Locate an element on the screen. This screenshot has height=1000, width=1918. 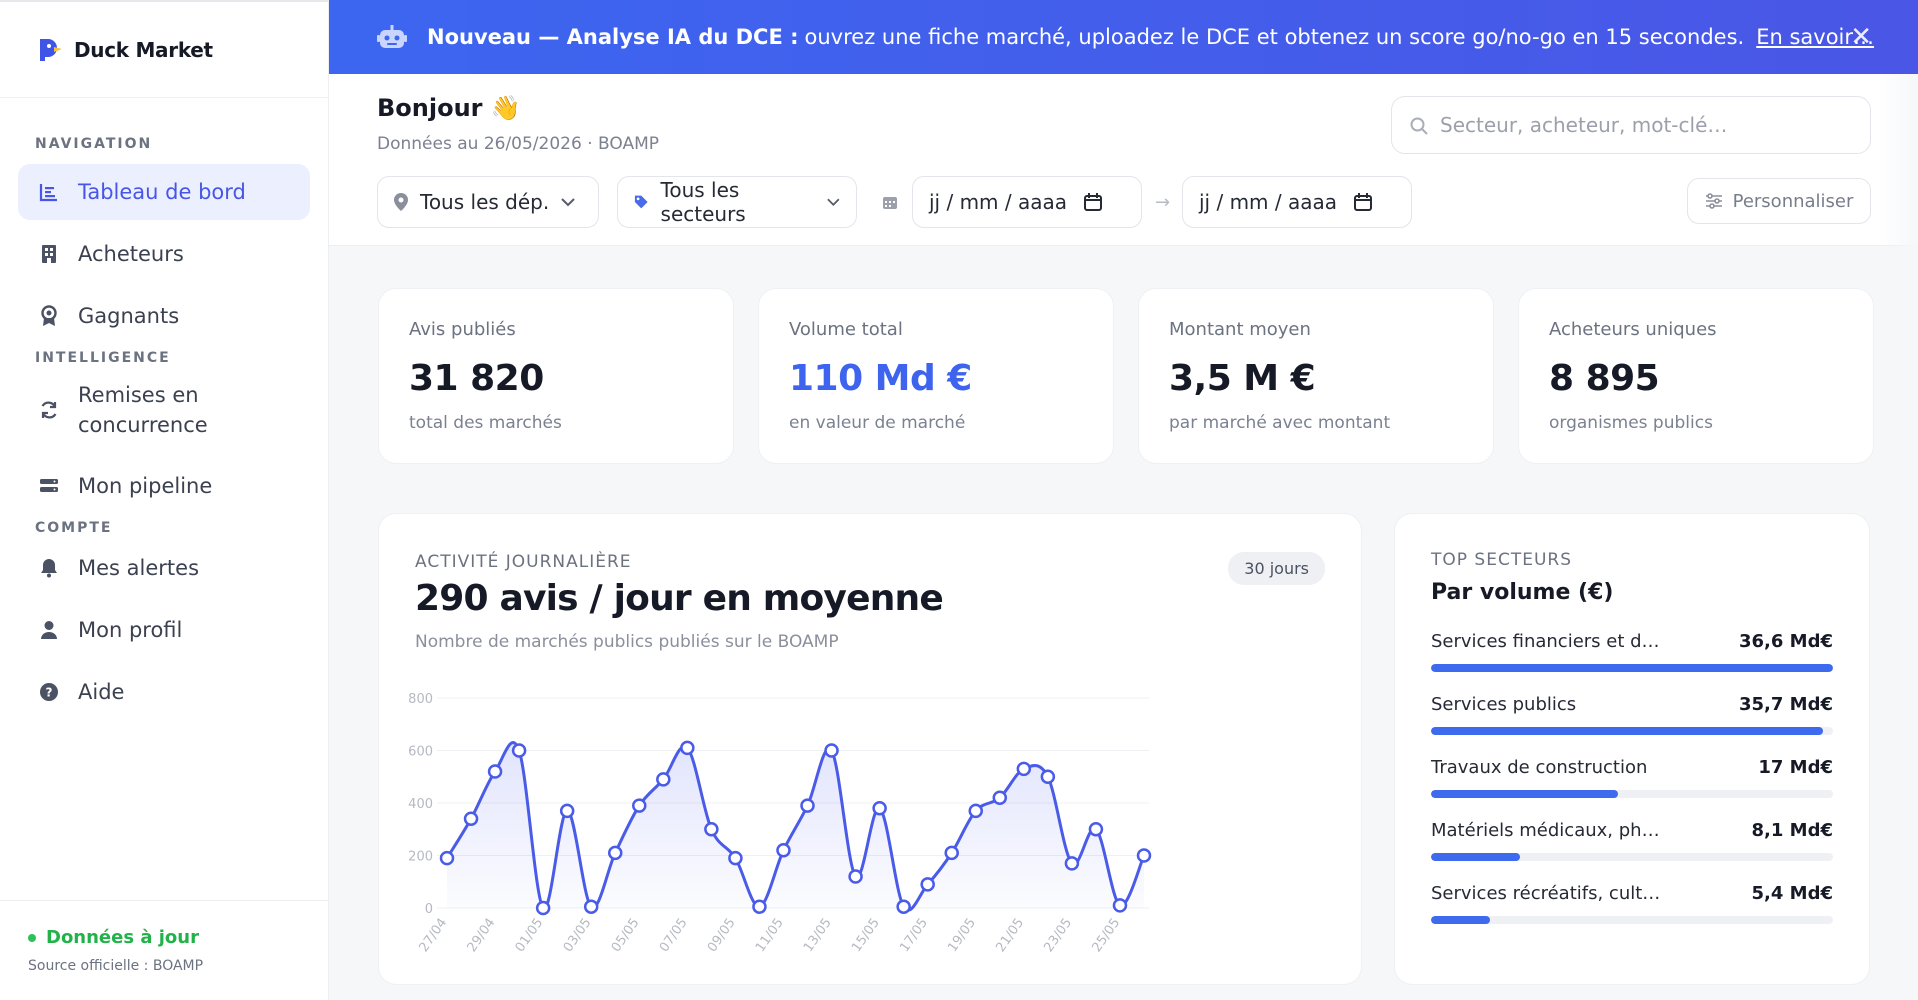
sidebar-item-label: Mon profil is located at coordinates (130, 630).